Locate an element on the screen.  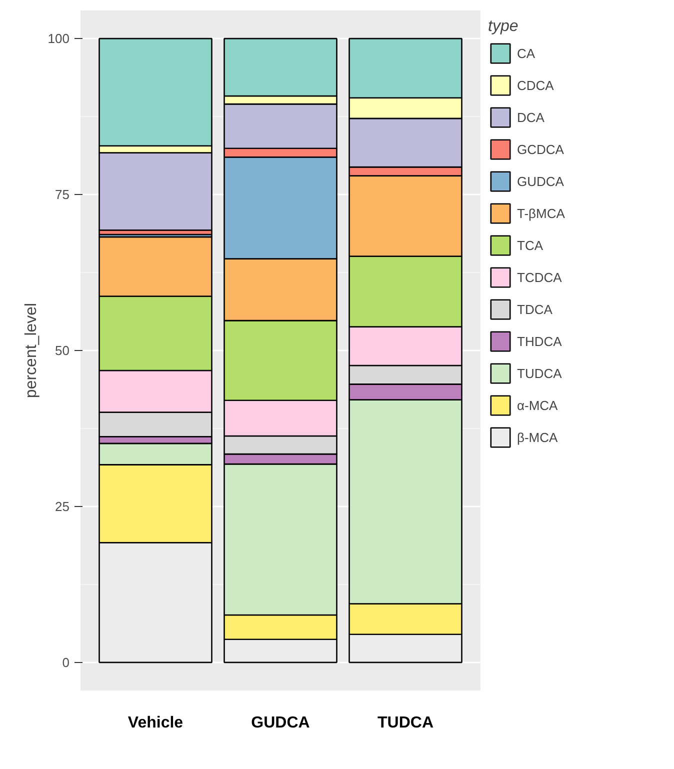
legend-label: α-MCA is located at coordinates (537, 405).